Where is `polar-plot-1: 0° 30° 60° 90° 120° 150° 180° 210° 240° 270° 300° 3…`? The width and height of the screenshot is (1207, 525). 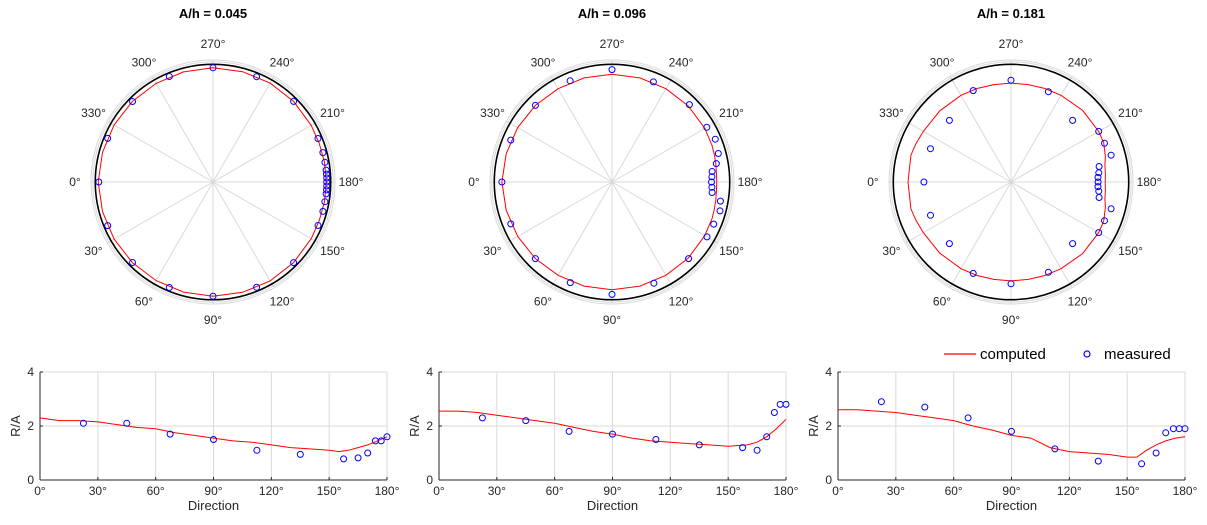 polar-plot-1: 0° 30° 60° 90° 120° 150° 180° 210° 240° 270° 300° 3… is located at coordinates (216, 166).